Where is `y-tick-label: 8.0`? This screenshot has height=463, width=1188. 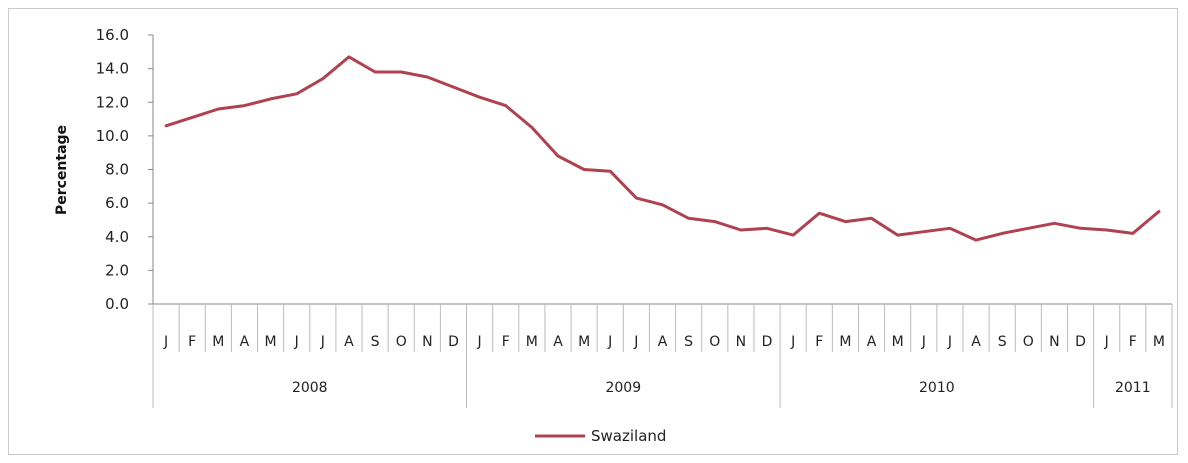 y-tick-label: 8.0 is located at coordinates (117, 170).